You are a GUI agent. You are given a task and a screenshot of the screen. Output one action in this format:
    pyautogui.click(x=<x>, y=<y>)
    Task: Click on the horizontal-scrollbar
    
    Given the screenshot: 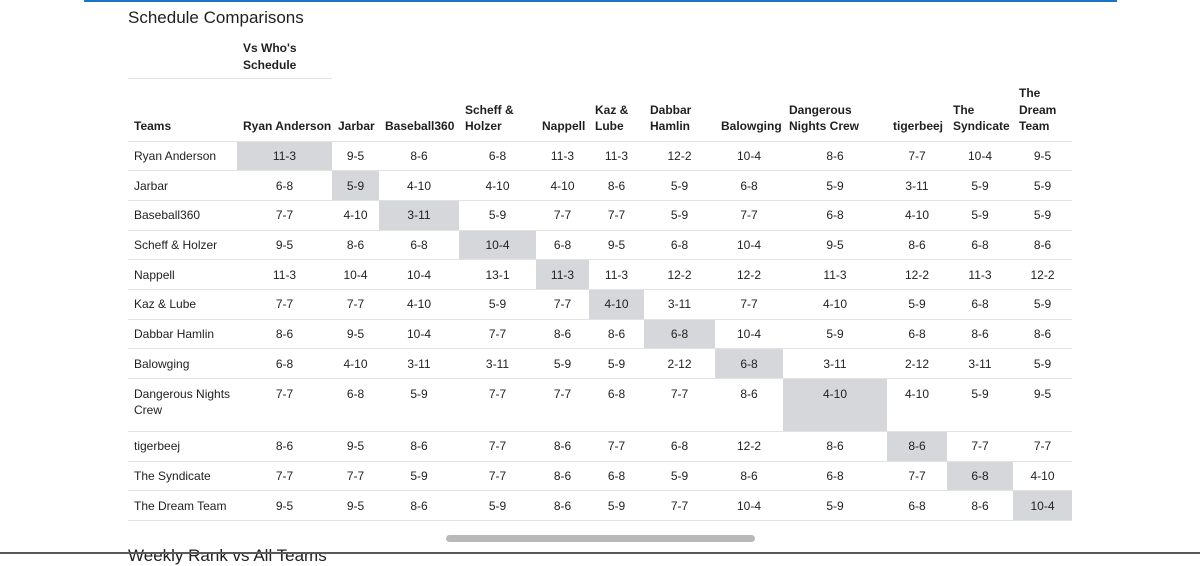 What is the action you would take?
    pyautogui.click(x=600, y=538)
    